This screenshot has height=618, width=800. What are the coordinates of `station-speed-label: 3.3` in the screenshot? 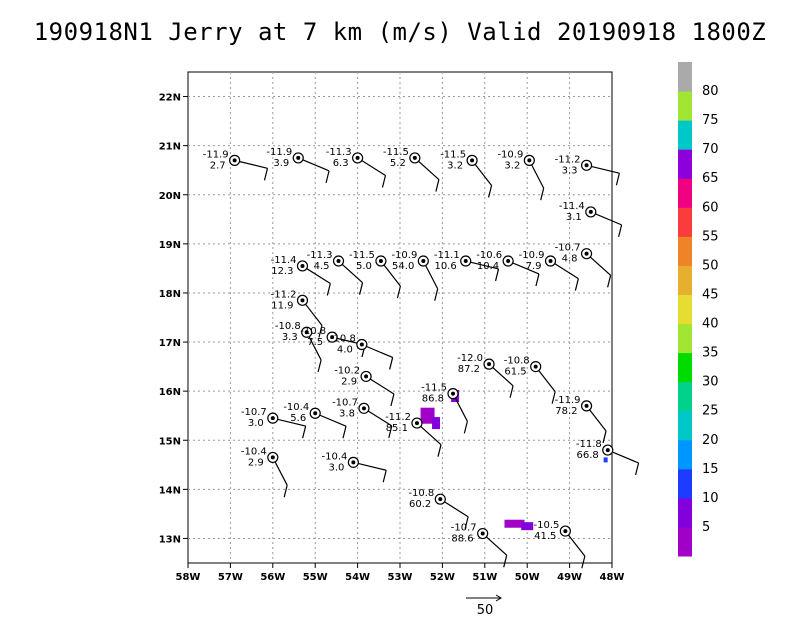 It's located at (570, 170).